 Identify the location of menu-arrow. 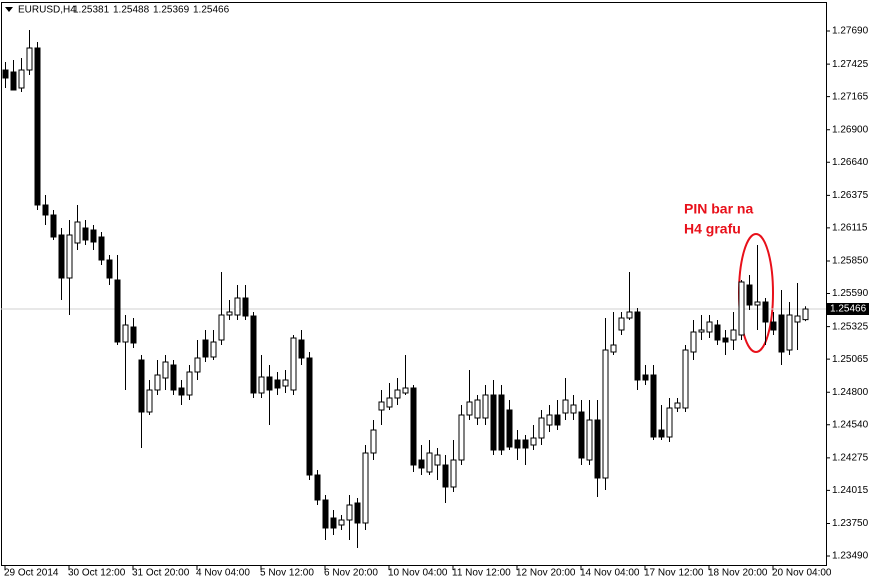
(9, 9).